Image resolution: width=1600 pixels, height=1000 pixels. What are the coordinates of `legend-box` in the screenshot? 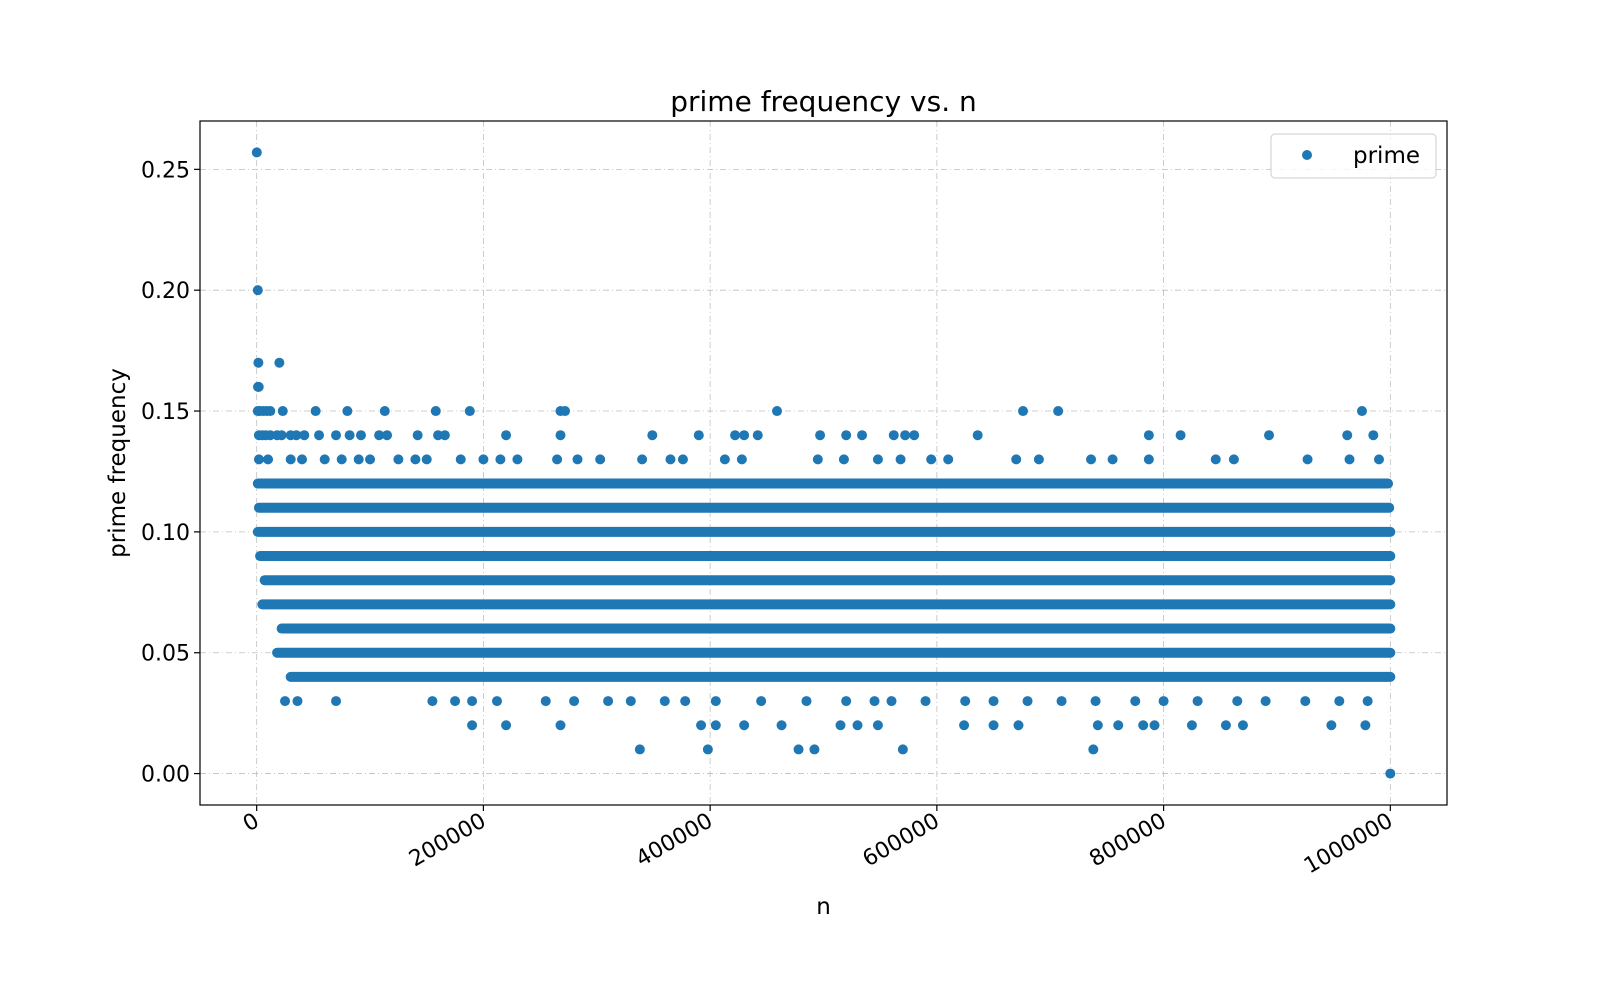 It's located at (1353, 156).